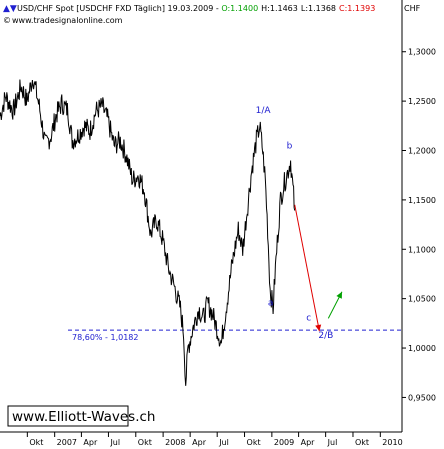  Describe the element at coordinates (422, 397) in the screenshot. I see `y-tick-label: 0,9500` at that location.